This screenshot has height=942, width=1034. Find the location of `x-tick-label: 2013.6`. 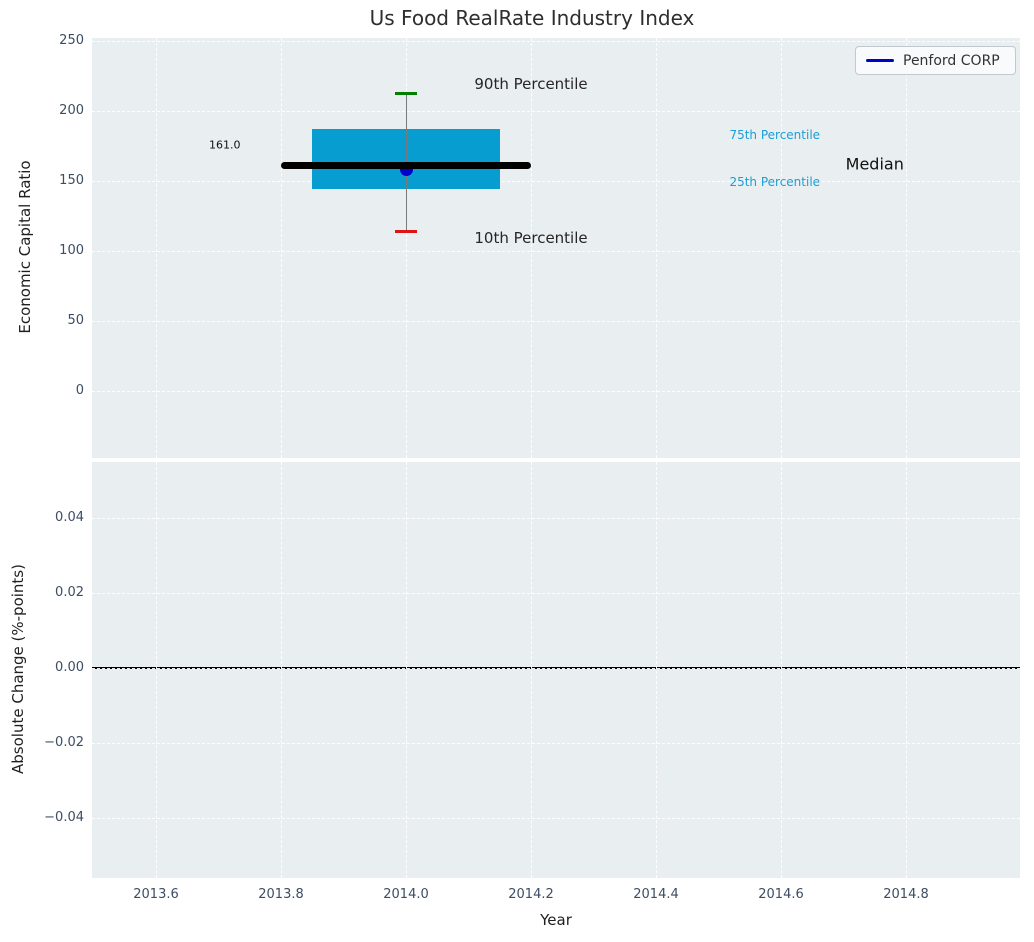

x-tick-label: 2013.6 is located at coordinates (156, 894).